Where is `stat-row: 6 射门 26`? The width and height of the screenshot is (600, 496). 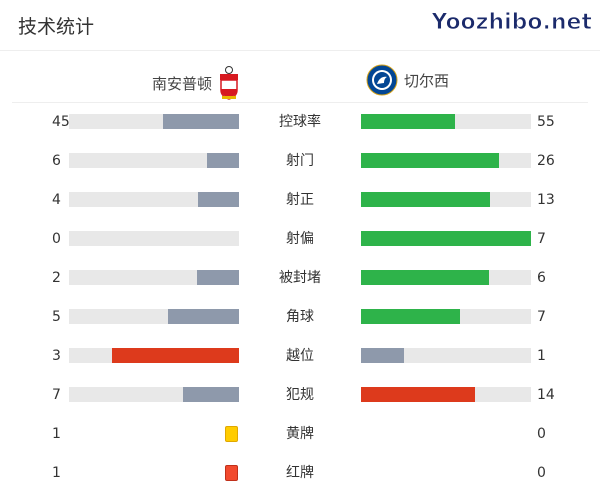 stat-row: 6 射门 26 is located at coordinates (300, 161).